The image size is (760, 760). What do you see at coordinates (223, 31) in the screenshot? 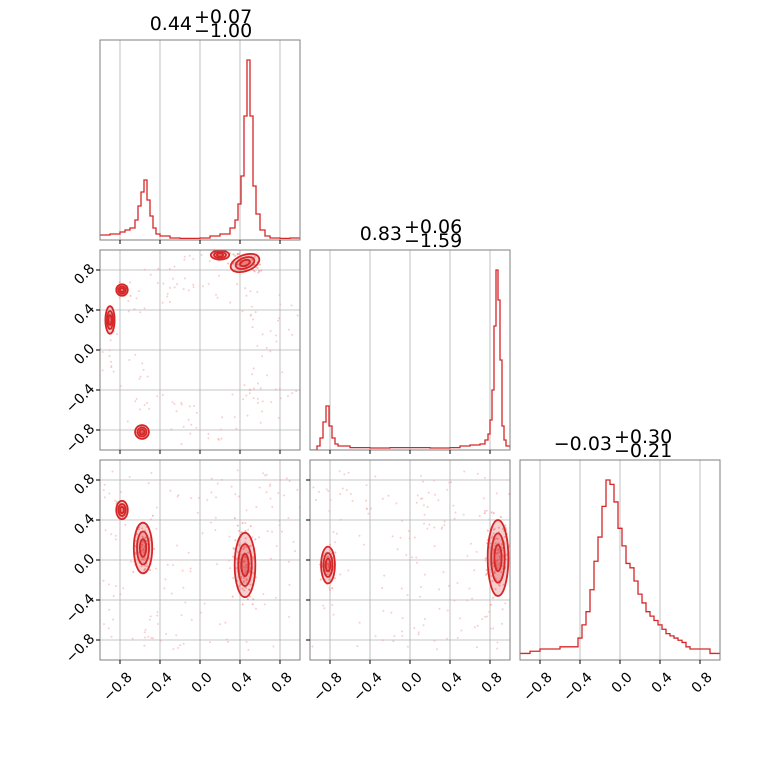
I see `title-error-minus: −1.00` at bounding box center [223, 31].